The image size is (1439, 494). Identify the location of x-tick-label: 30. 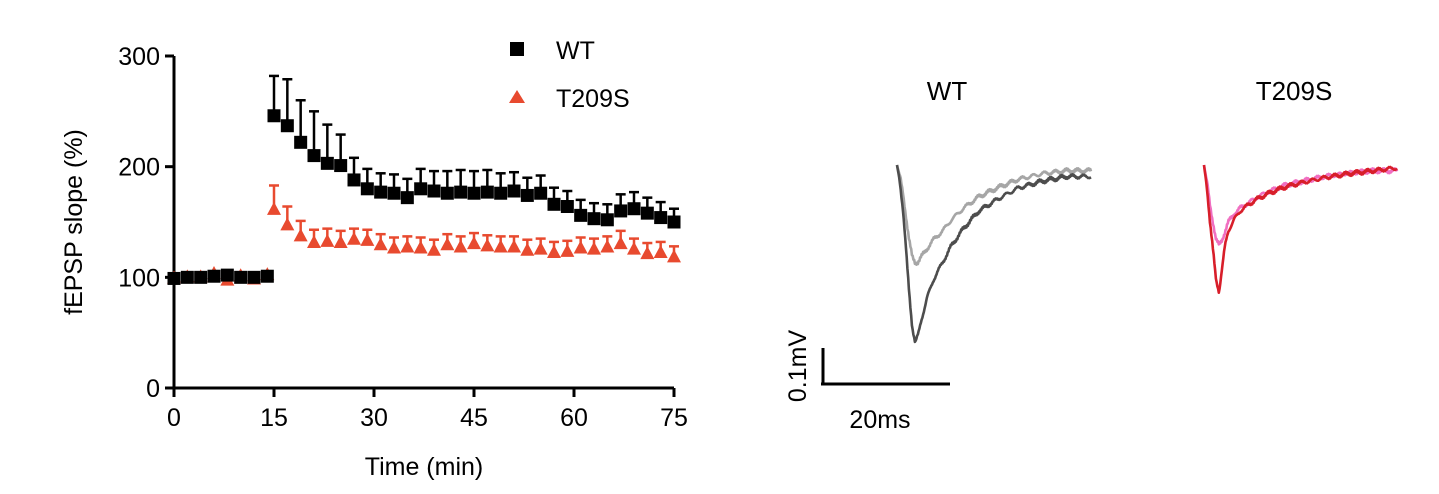
(374, 418).